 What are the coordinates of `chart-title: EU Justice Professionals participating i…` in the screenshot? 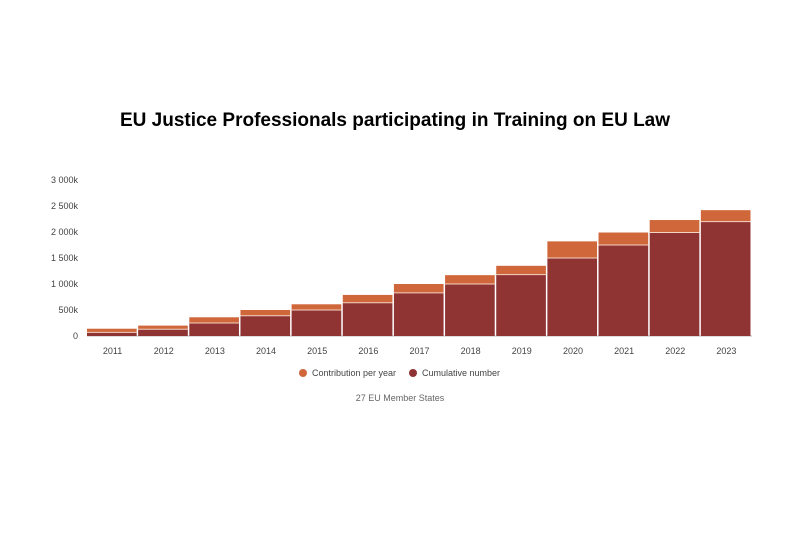 It's located at (395, 120).